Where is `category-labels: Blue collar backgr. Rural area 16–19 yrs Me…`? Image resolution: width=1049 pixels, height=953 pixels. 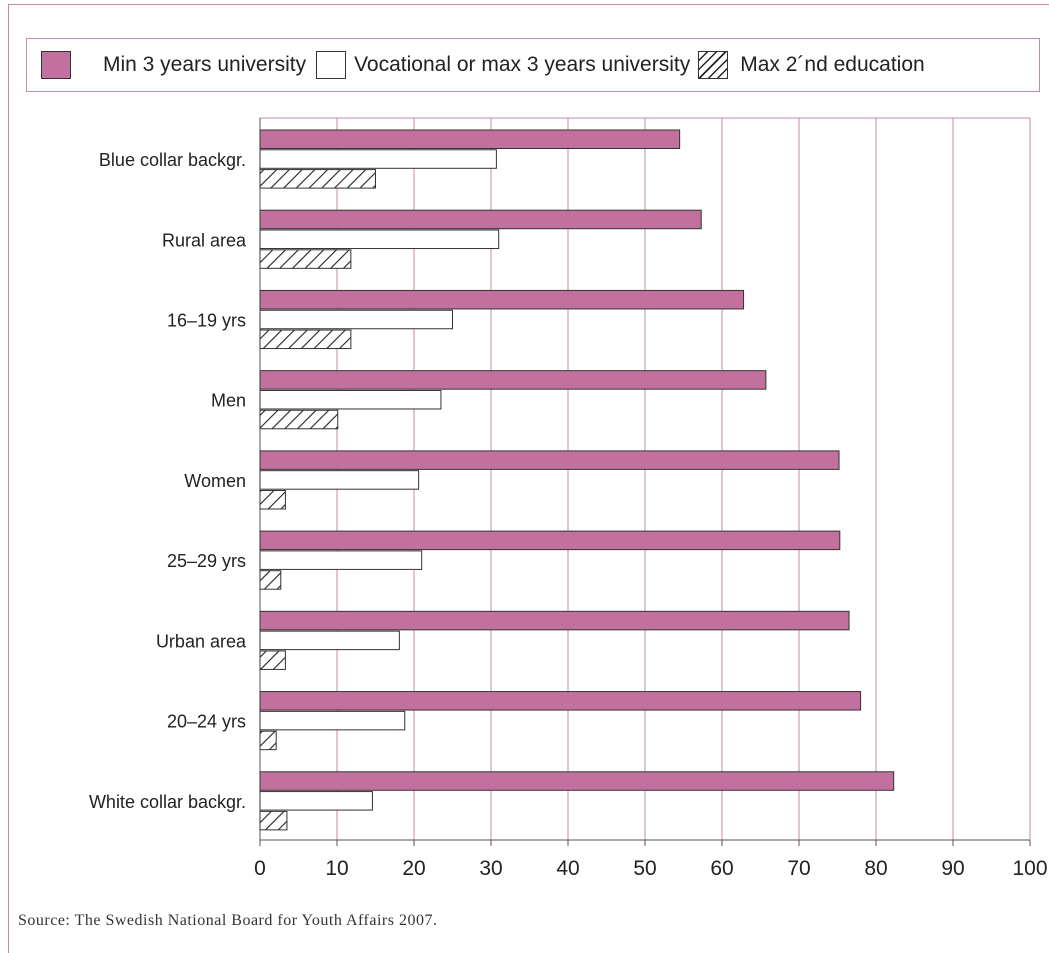 category-labels: Blue collar backgr. Rural area 16–19 yrs Me… is located at coordinates (168, 481).